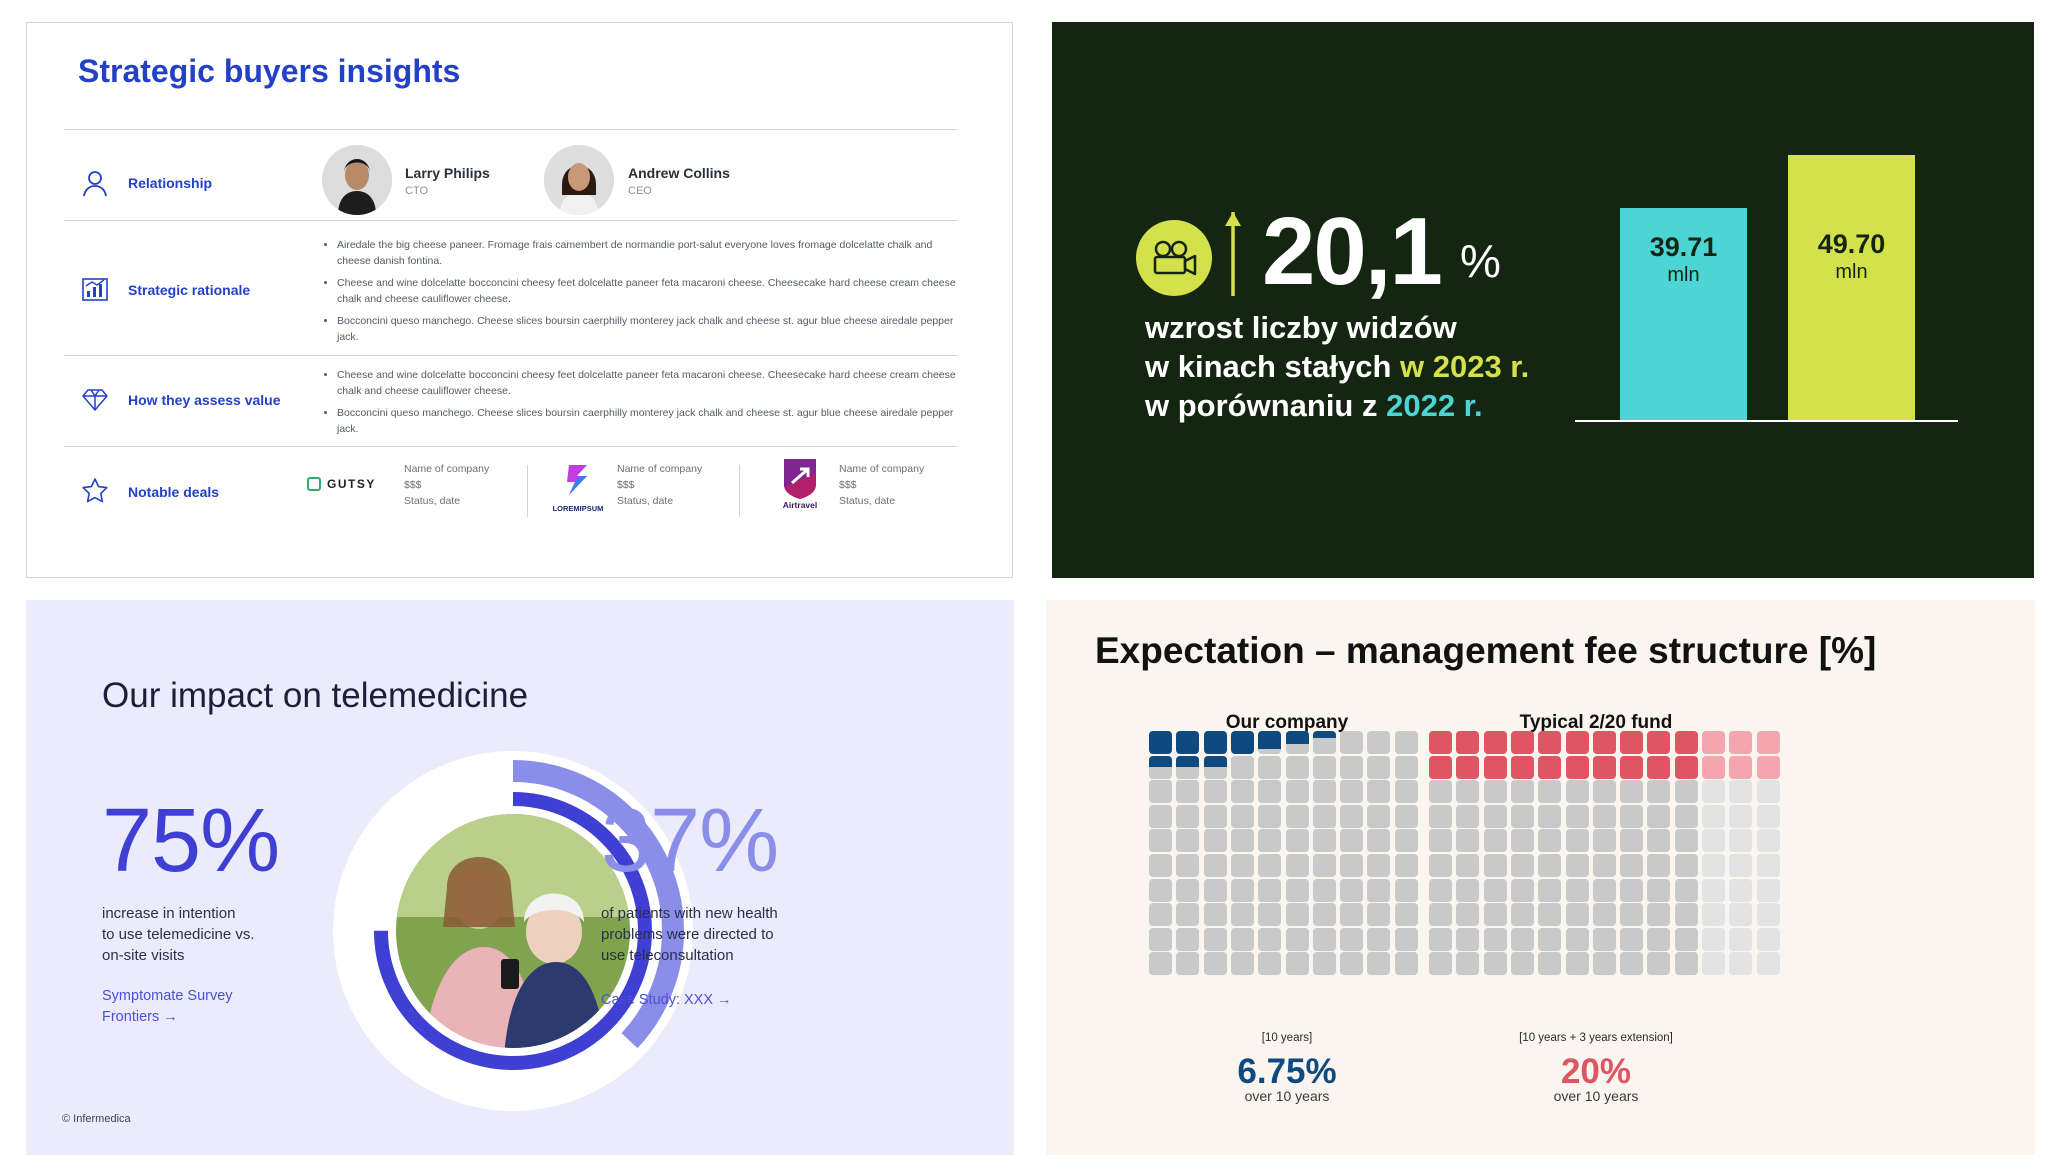  Describe the element at coordinates (96, 1119) in the screenshot. I see `brand-footer: © Infermedica` at that location.